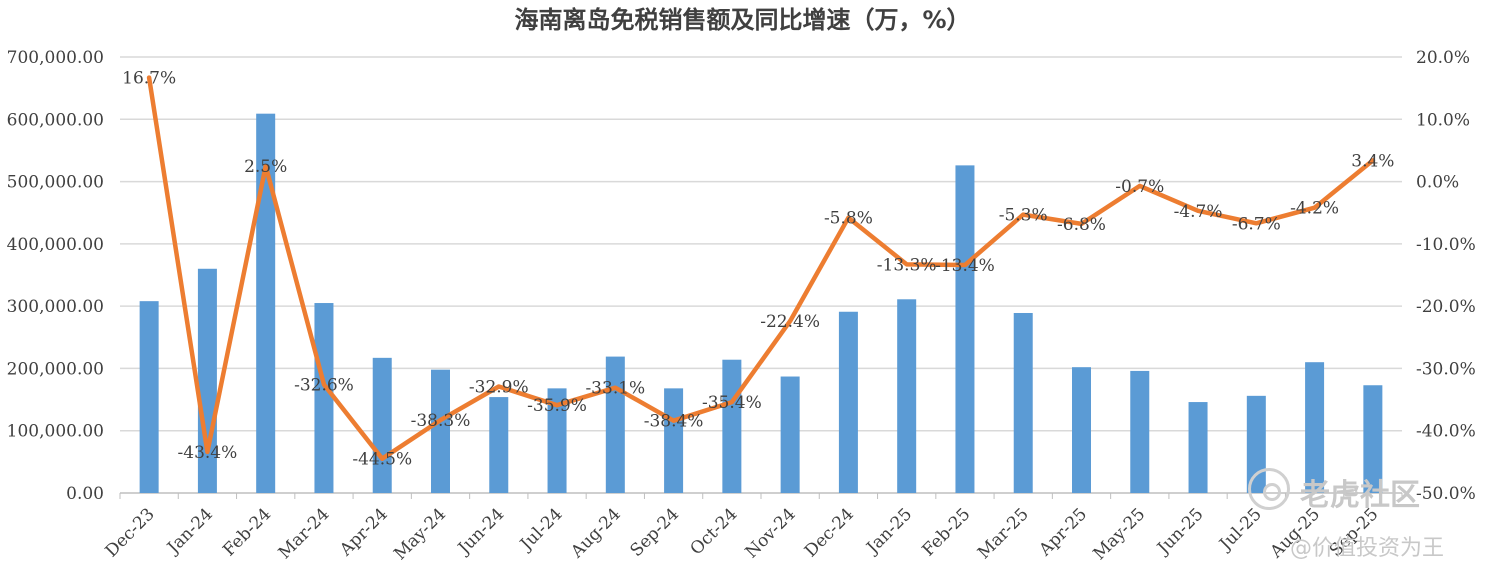 This screenshot has width=1485, height=578. Describe the element at coordinates (55, 120) in the screenshot. I see `y-left-tick-label: 600,000.00` at that location.